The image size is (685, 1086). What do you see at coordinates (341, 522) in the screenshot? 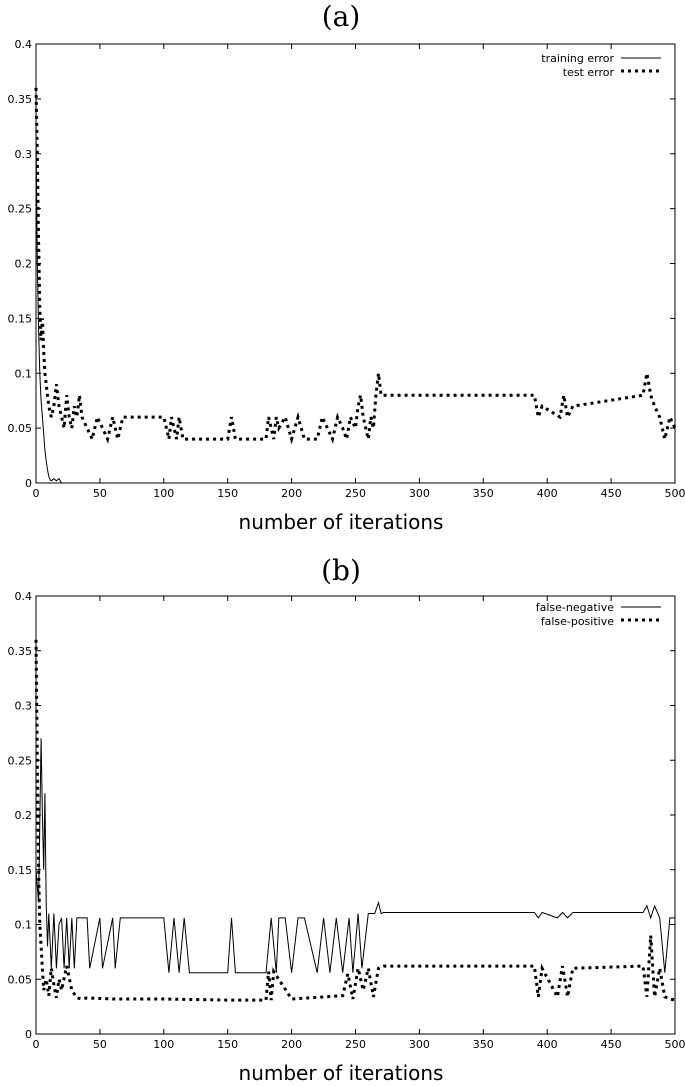
I see `x-axis-label-a: number of iterations` at bounding box center [341, 522].